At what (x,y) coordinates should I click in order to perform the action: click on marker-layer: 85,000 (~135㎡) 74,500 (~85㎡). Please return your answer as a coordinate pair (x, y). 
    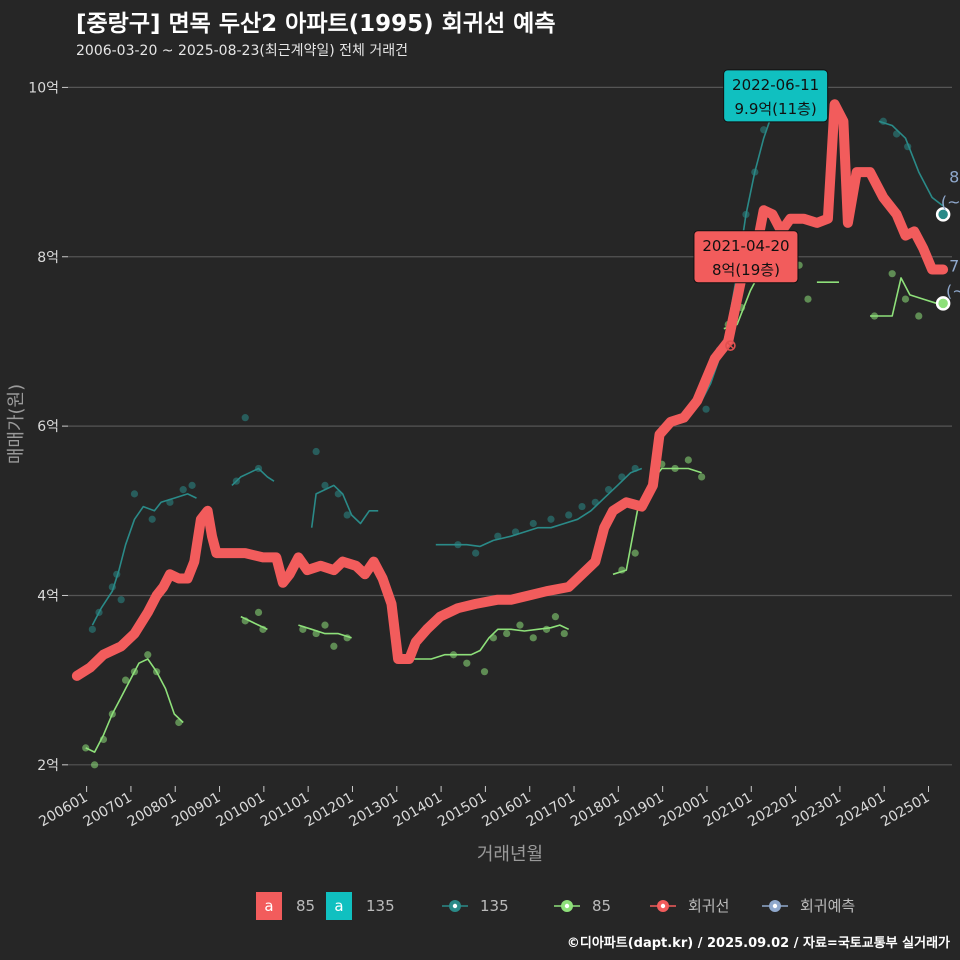
    Looking at the image, I should click on (842, 259).